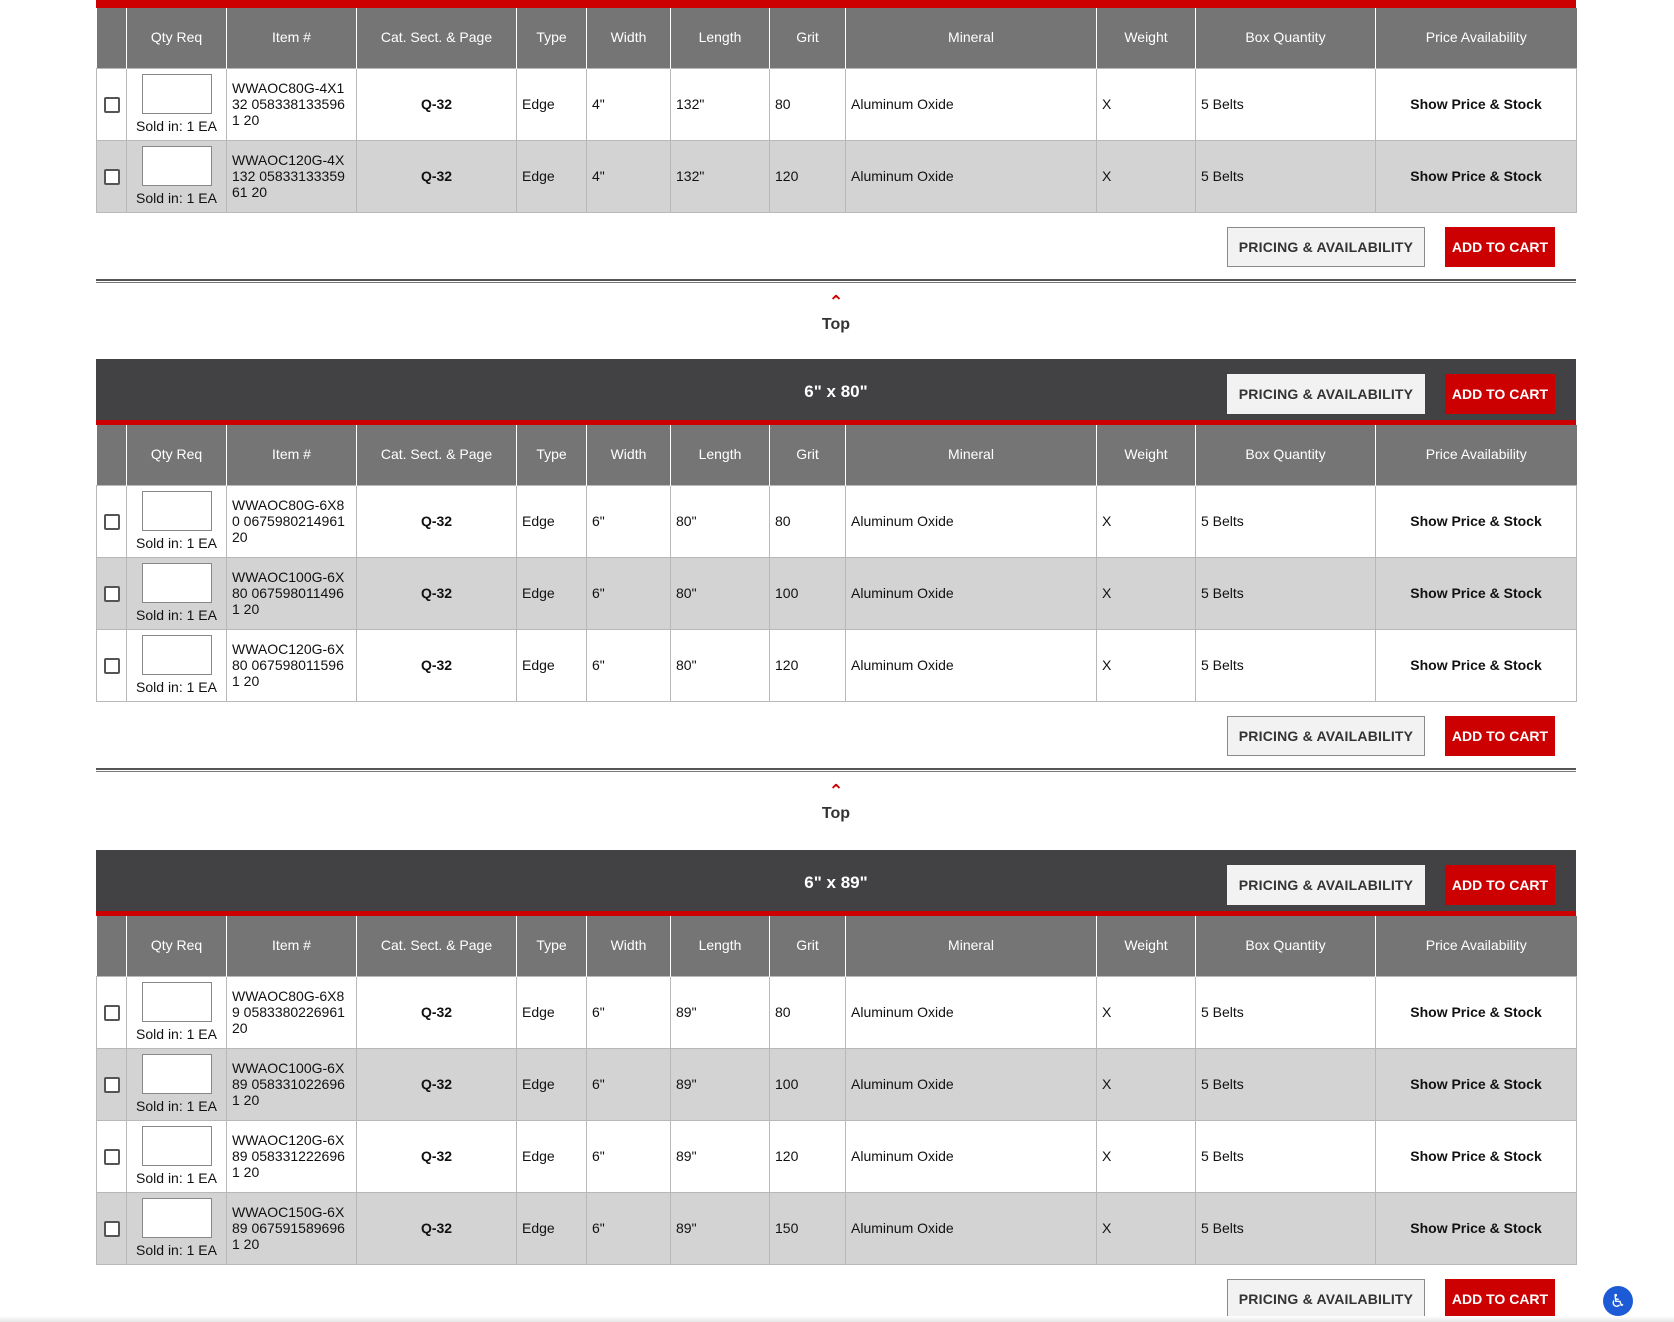  Describe the element at coordinates (1285, 38) in the screenshot. I see `header-box: Box Quantity` at that location.